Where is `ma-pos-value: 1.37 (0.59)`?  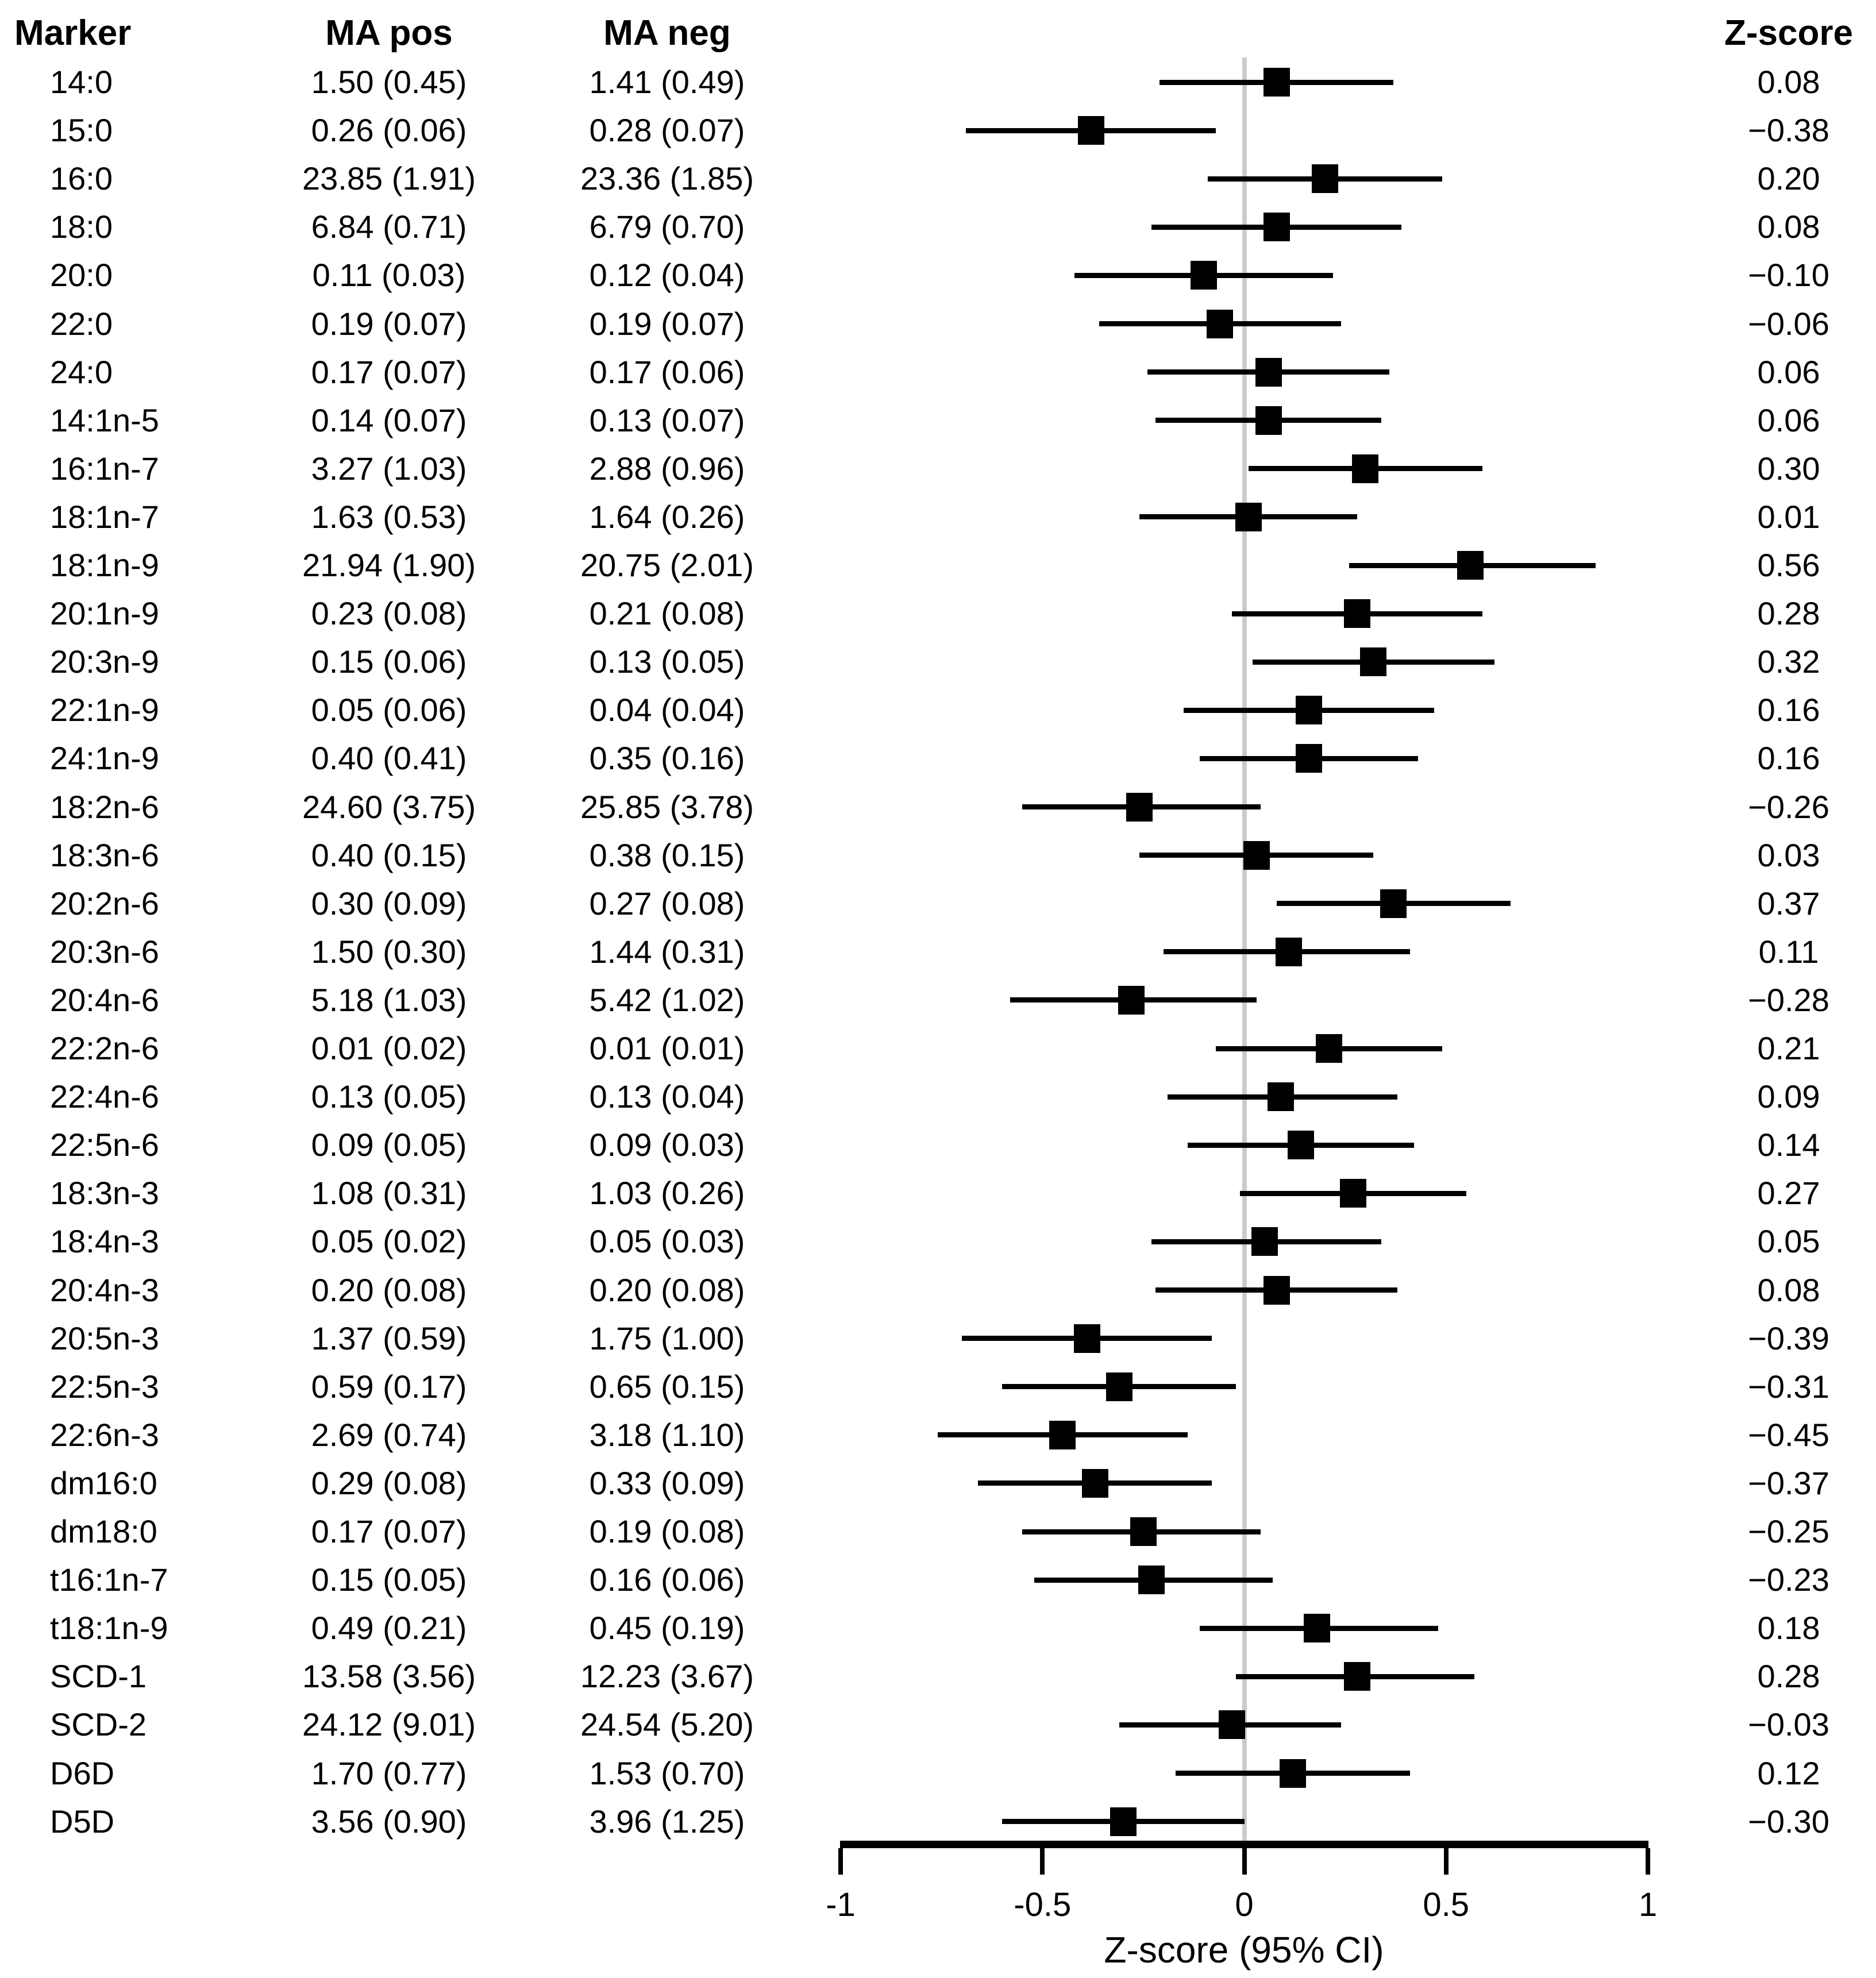 ma-pos-value: 1.37 (0.59) is located at coordinates (389, 1338).